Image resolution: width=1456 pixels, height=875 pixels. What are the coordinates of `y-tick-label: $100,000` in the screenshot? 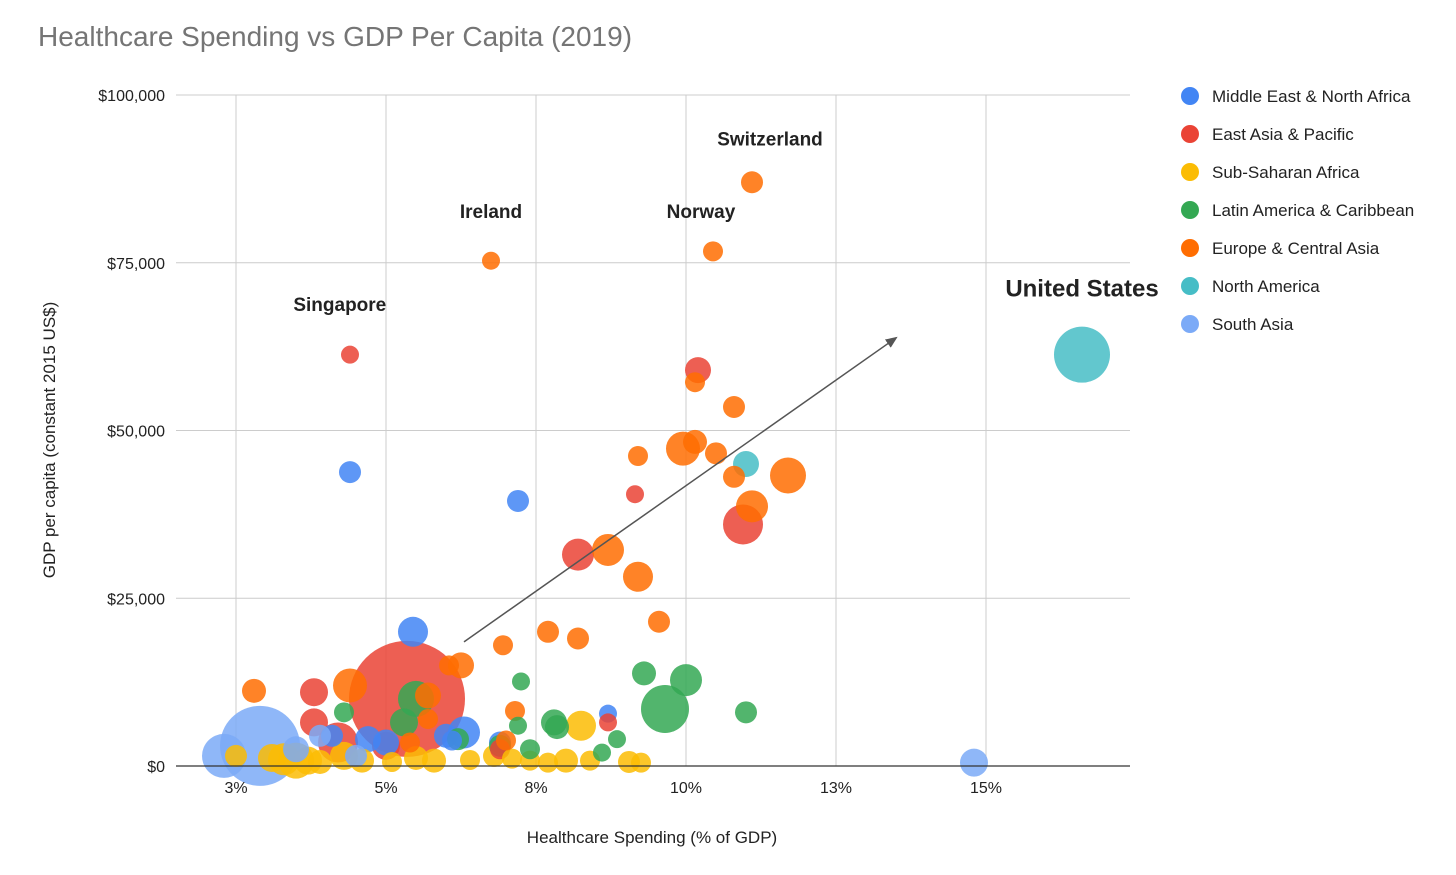 It's located at (131, 96).